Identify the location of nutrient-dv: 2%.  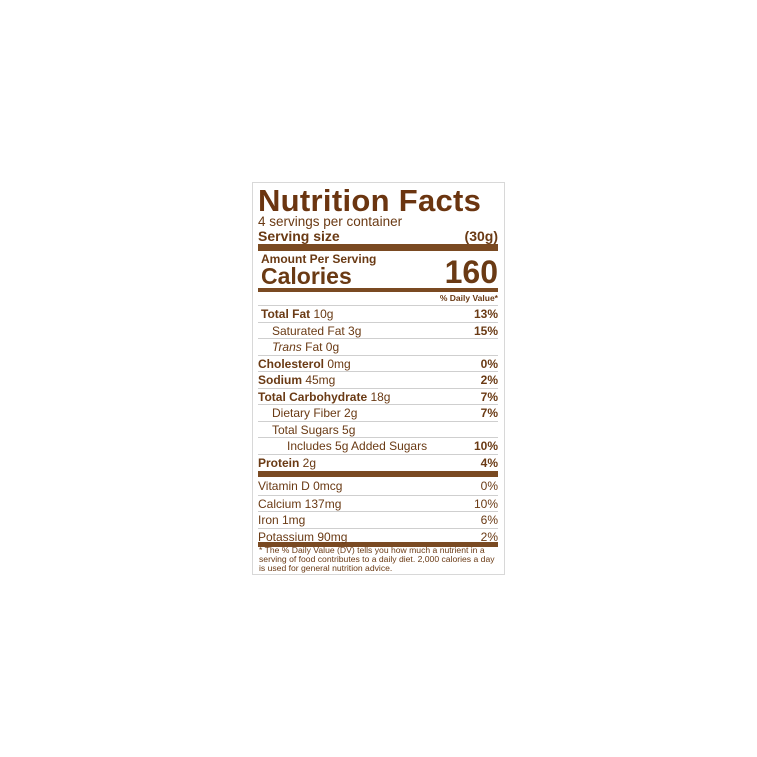
(489, 380).